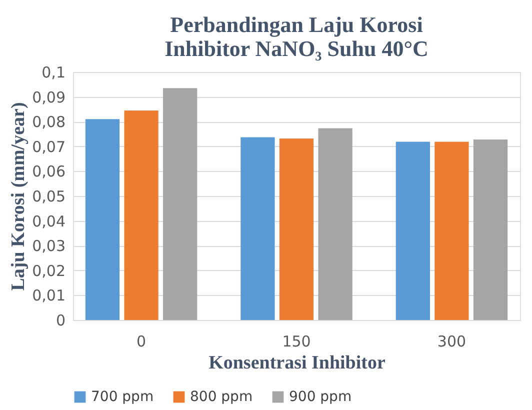 The height and width of the screenshot is (410, 532). Describe the element at coordinates (49, 97) in the screenshot. I see `y-tick-label: 0,09` at that location.